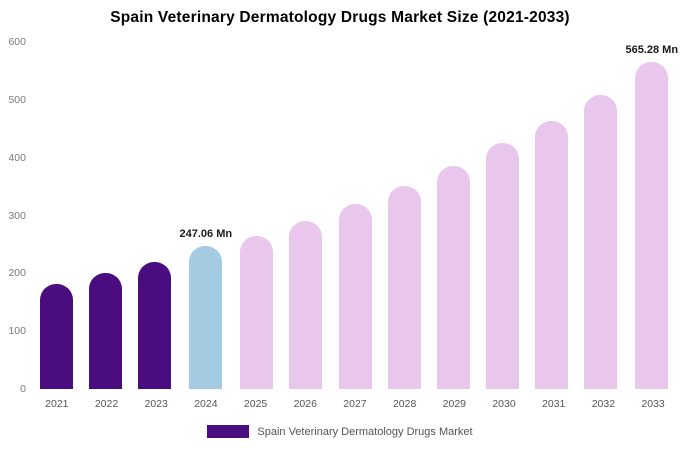  I want to click on annotation-2024: 247.06 Mn, so click(206, 234).